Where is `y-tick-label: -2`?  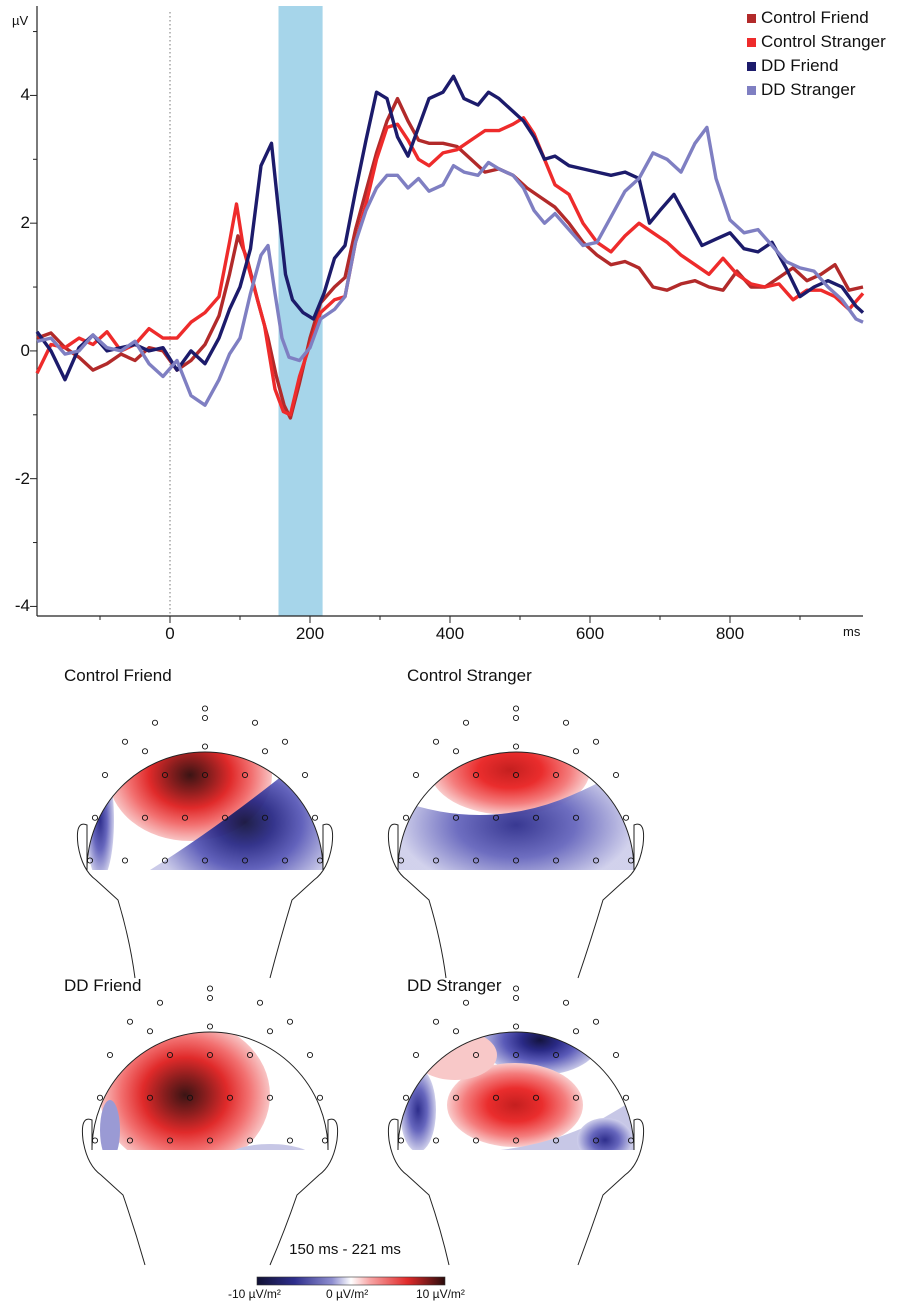 y-tick-label: -2 is located at coordinates (22, 478).